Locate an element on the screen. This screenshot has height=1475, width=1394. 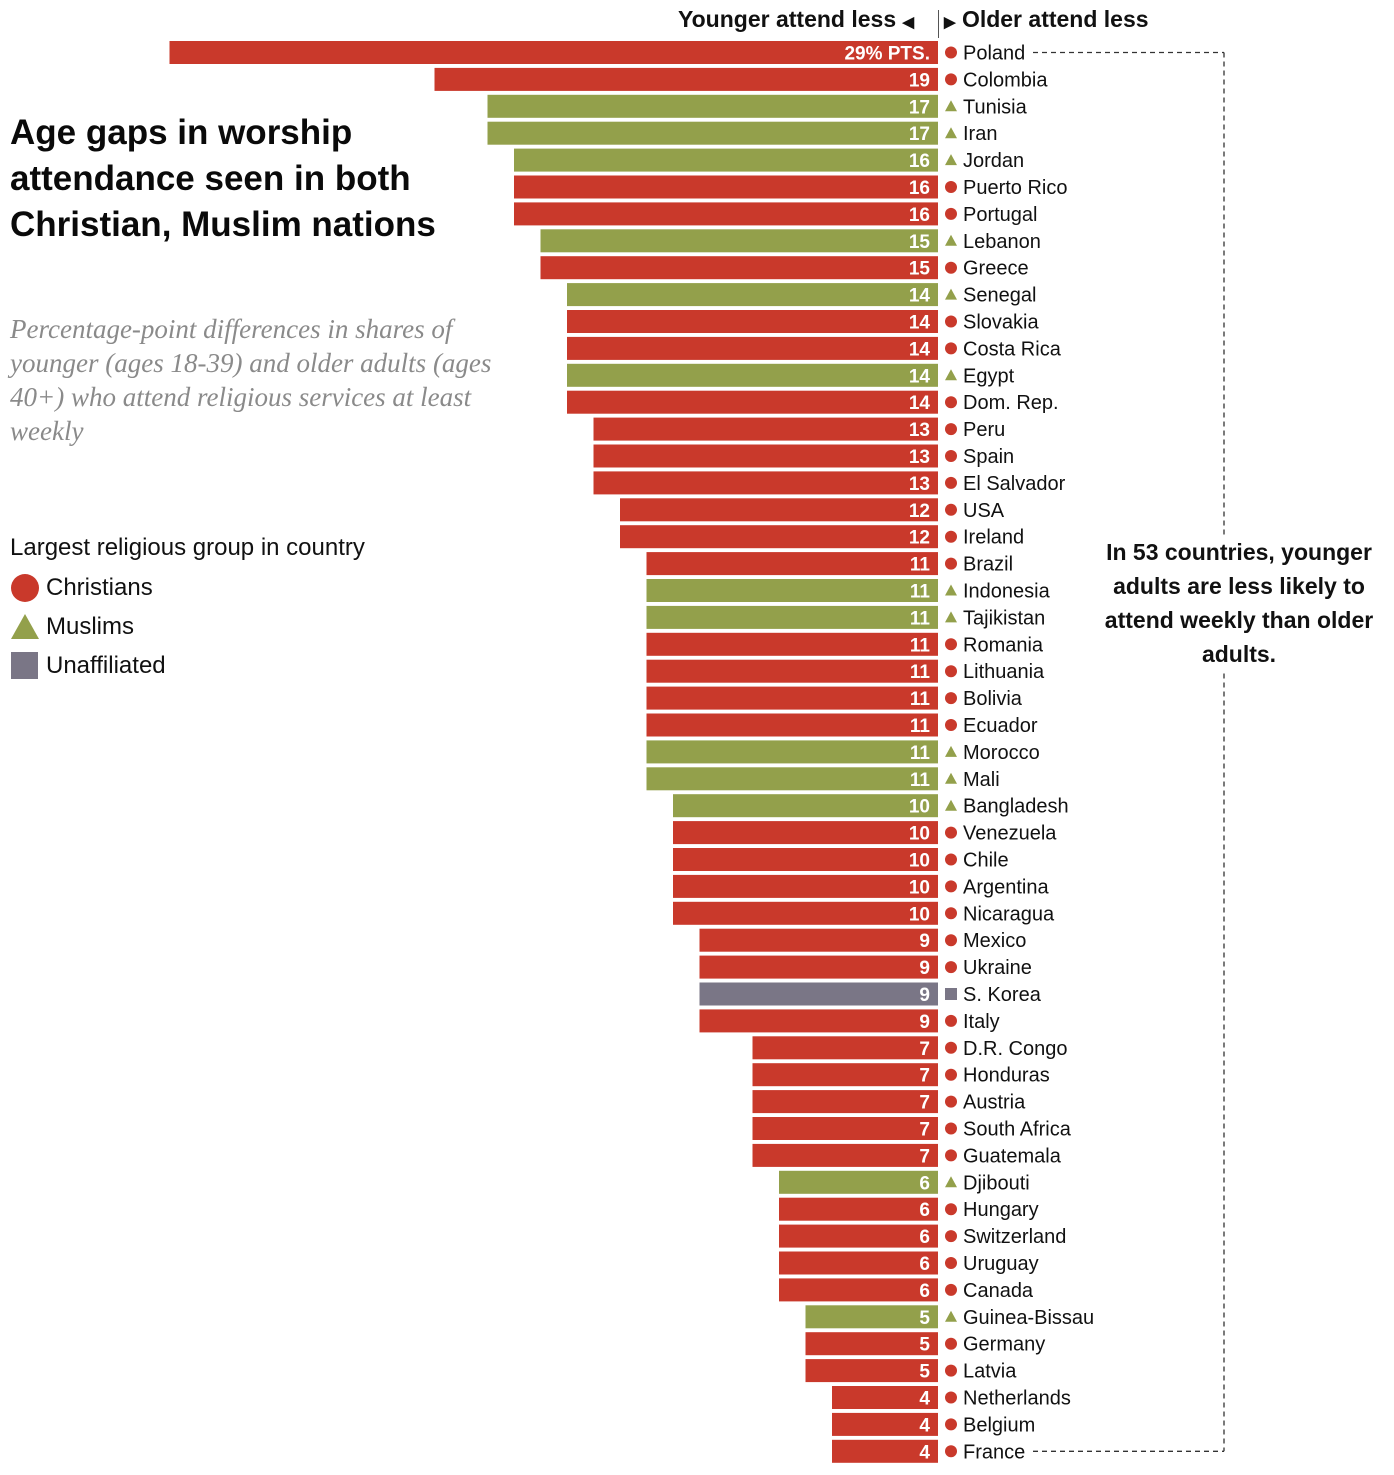
country-label: Ireland is located at coordinates (993, 538).